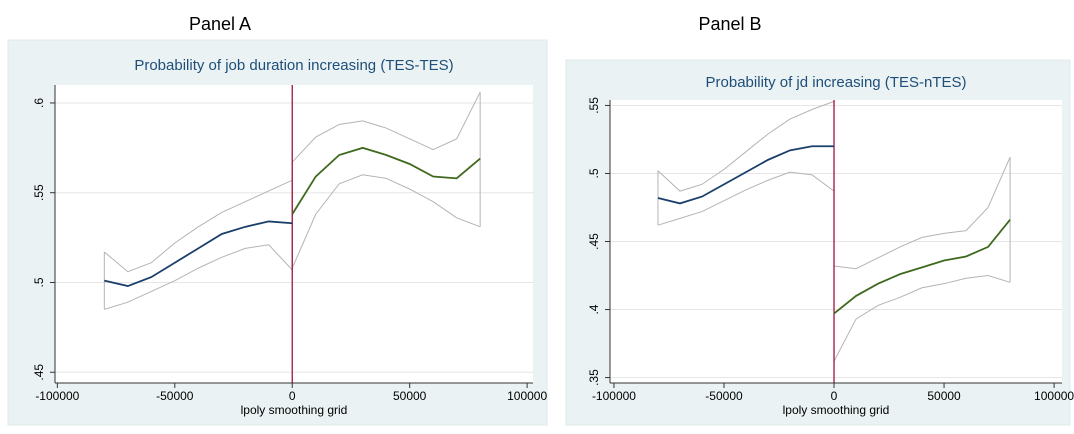 The width and height of the screenshot is (1074, 434). What do you see at coordinates (220, 24) in the screenshot?
I see `panel-label: Panel A` at bounding box center [220, 24].